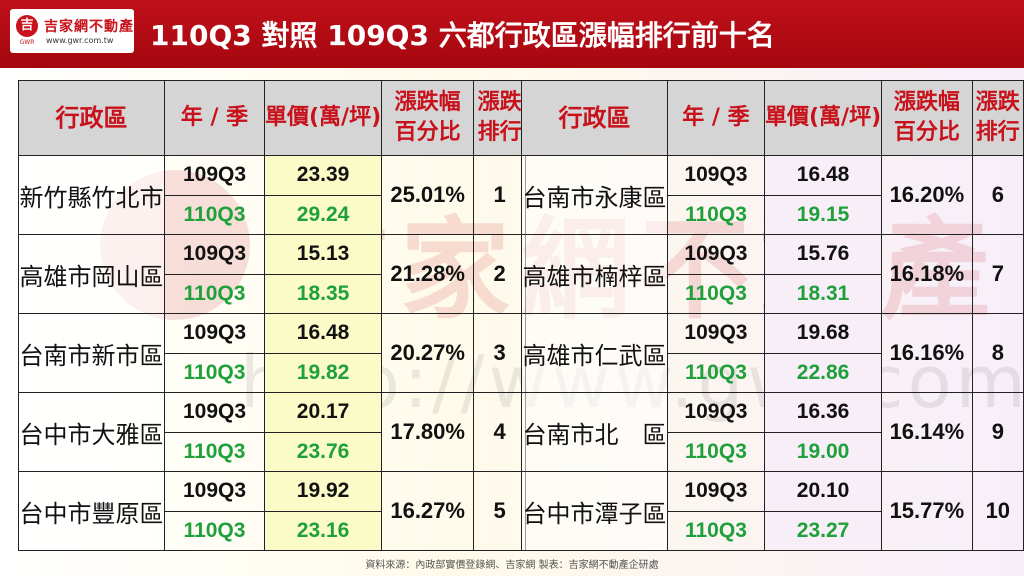 Image resolution: width=1024 pixels, height=576 pixels. What do you see at coordinates (594, 118) in the screenshot?
I see `col-header-district: 行政區` at bounding box center [594, 118].